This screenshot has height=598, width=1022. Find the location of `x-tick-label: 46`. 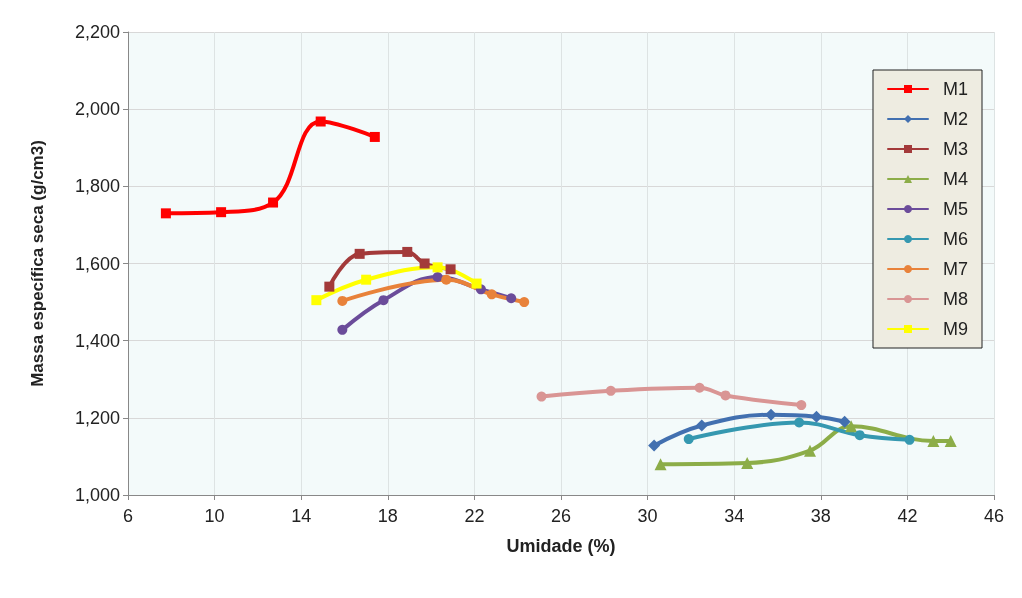

x-tick-label: 46 is located at coordinates (994, 516).